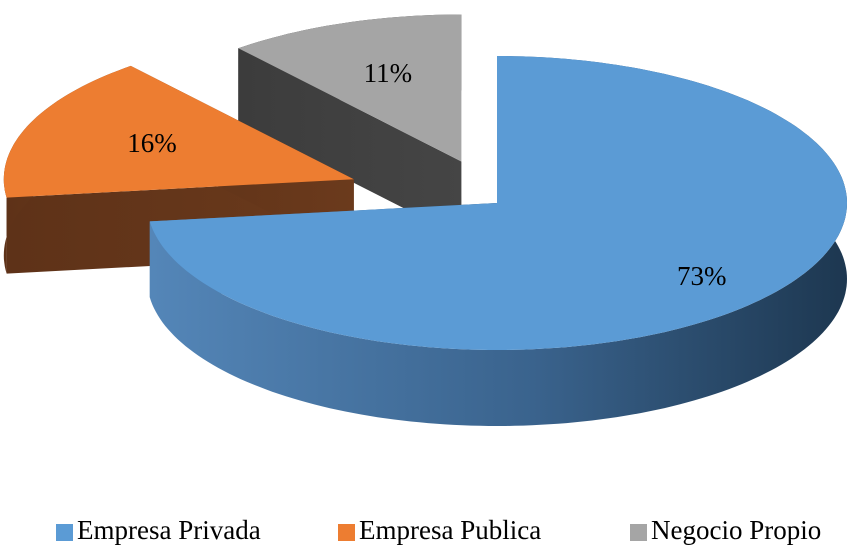 Image resolution: width=853 pixels, height=552 pixels. Describe the element at coordinates (450, 530) in the screenshot. I see `legend-label: Empresa Publica` at that location.